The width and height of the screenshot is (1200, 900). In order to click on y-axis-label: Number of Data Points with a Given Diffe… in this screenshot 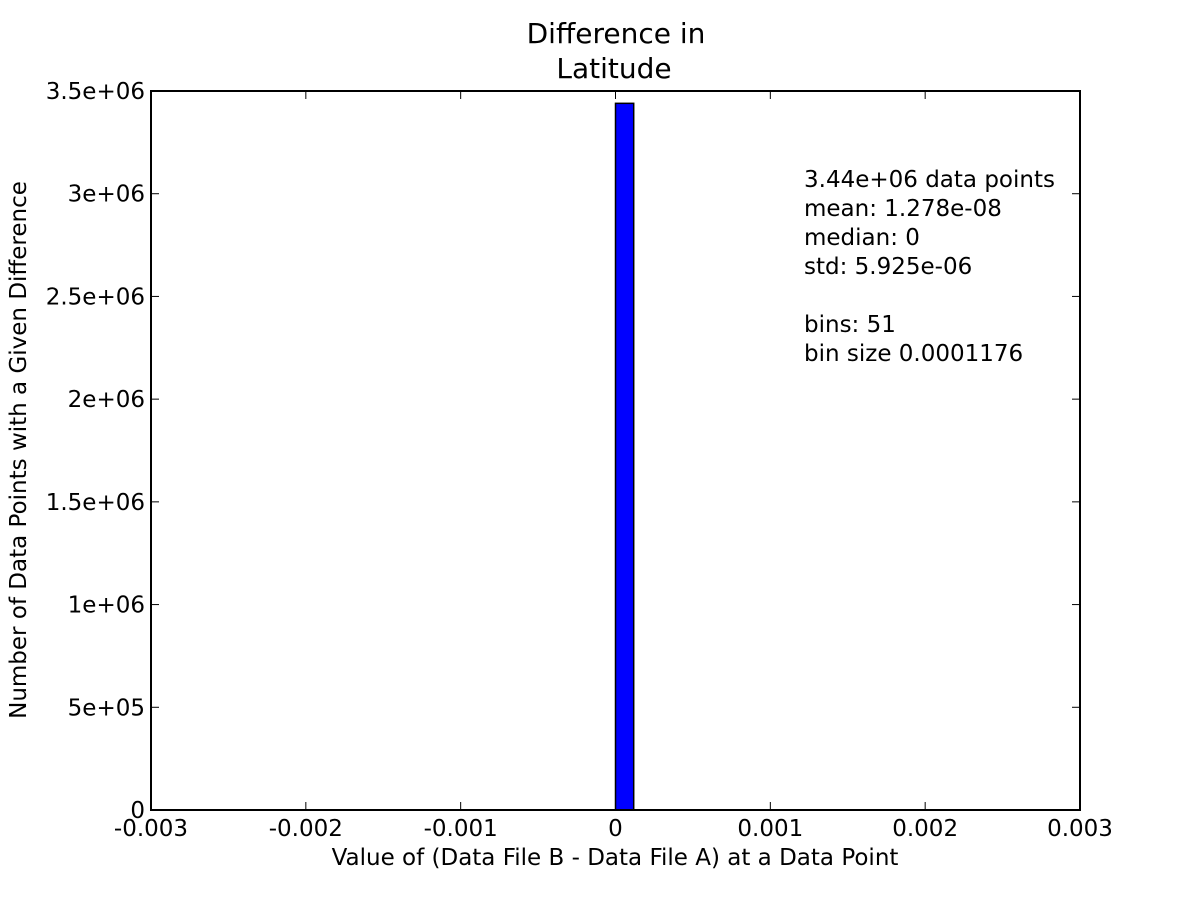, I will do `click(19, 450)`.